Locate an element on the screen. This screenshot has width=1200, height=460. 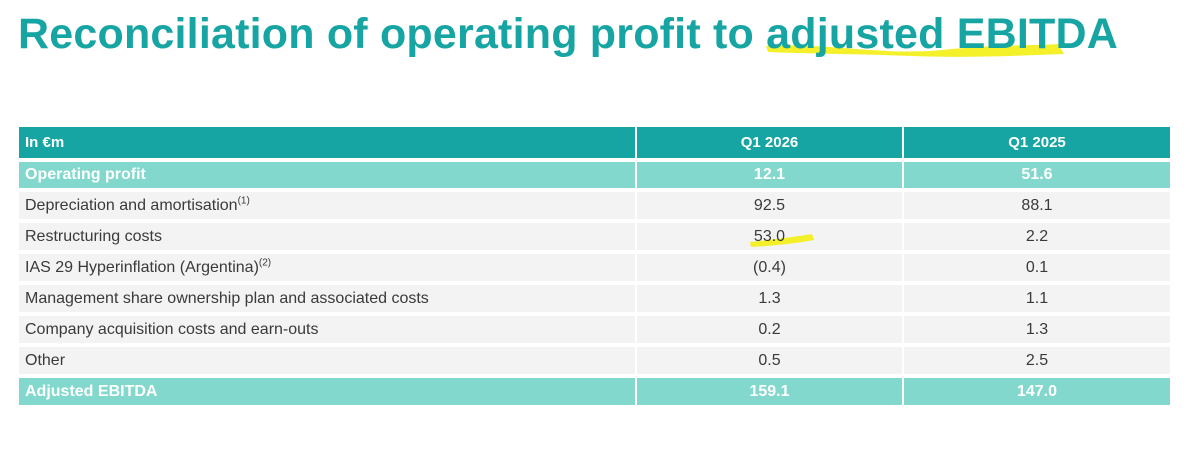
value-q1-2026: 12.1 is located at coordinates (768, 175).